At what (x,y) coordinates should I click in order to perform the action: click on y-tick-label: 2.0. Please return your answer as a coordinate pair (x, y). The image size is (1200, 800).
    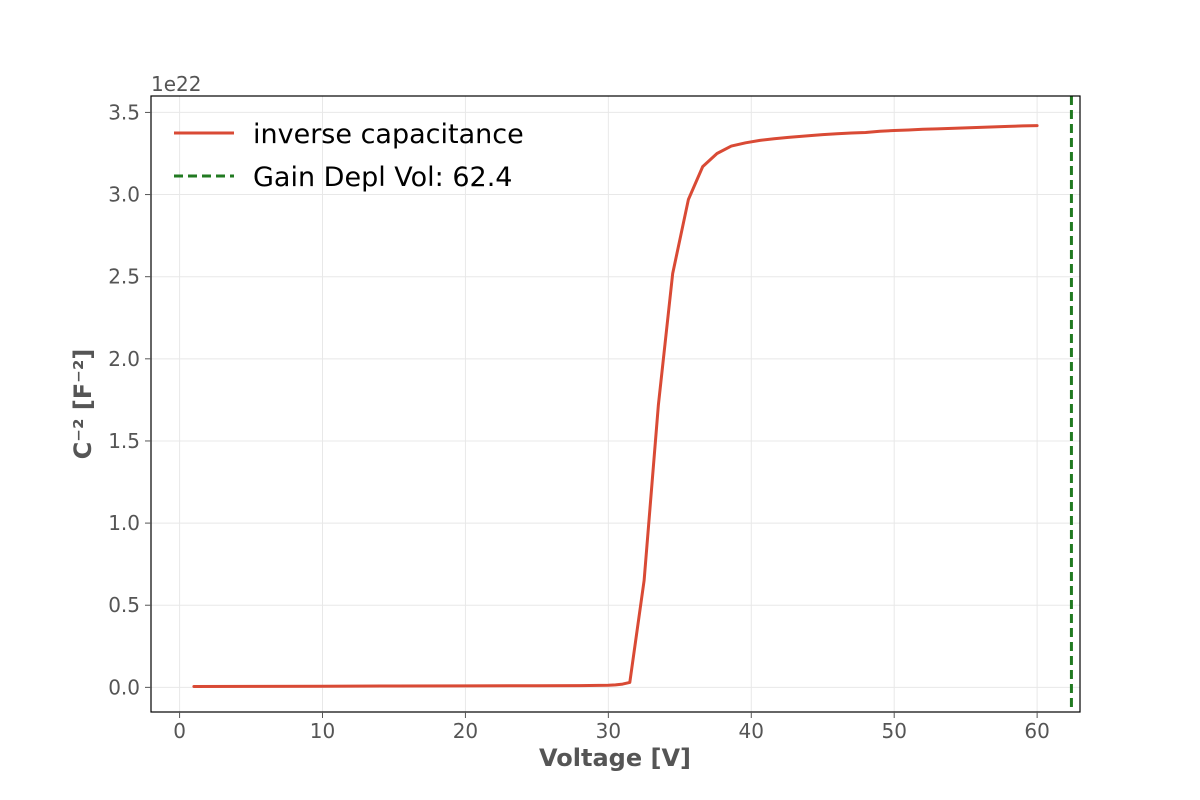
    Looking at the image, I should click on (124, 359).